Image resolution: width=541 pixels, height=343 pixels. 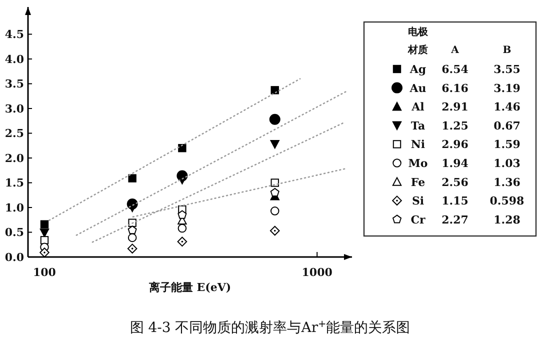 I want to click on text: 0.67, so click(x=507, y=125).